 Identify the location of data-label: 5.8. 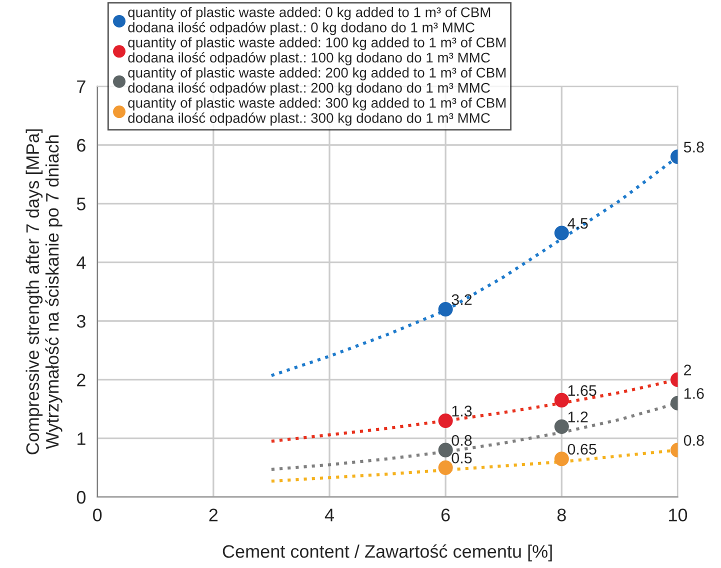
(694, 147).